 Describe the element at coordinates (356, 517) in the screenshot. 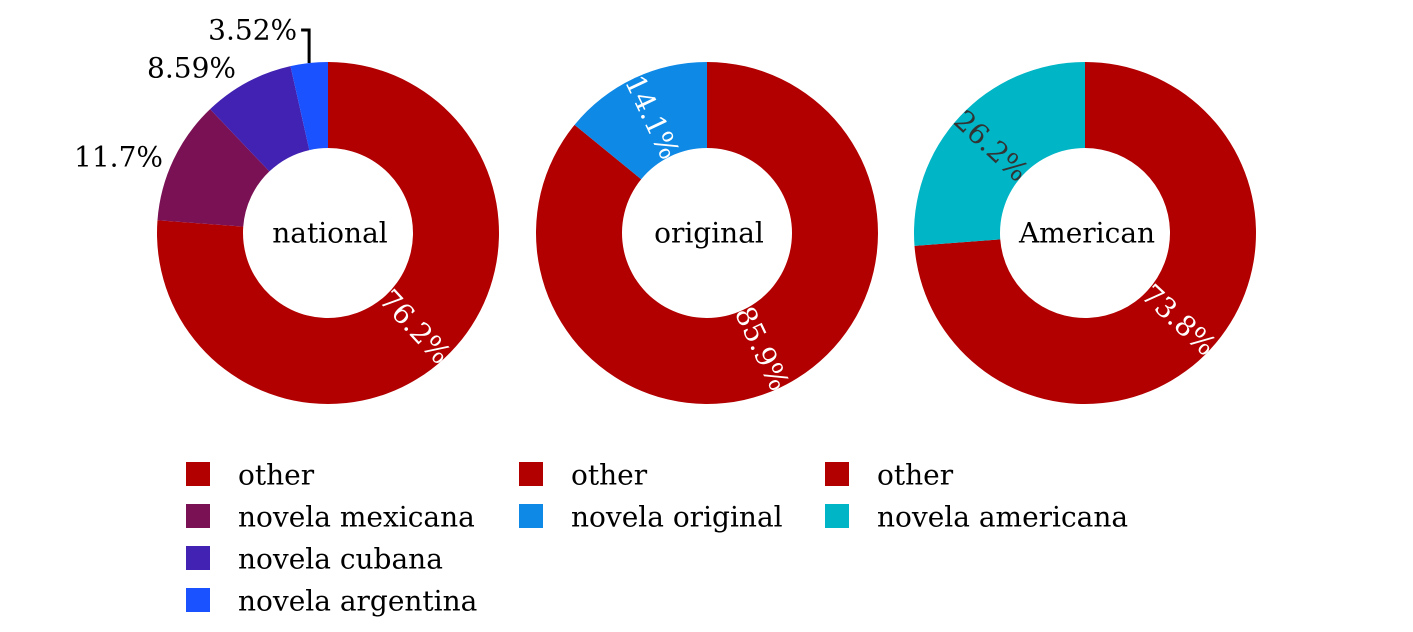

I see `legend-label-0-1: novela mexicana` at that location.